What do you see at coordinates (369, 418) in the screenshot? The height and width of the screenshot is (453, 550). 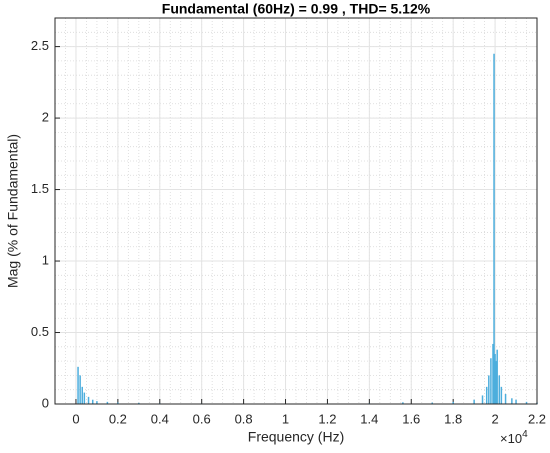 I see `x-tick-label: 1.4` at bounding box center [369, 418].